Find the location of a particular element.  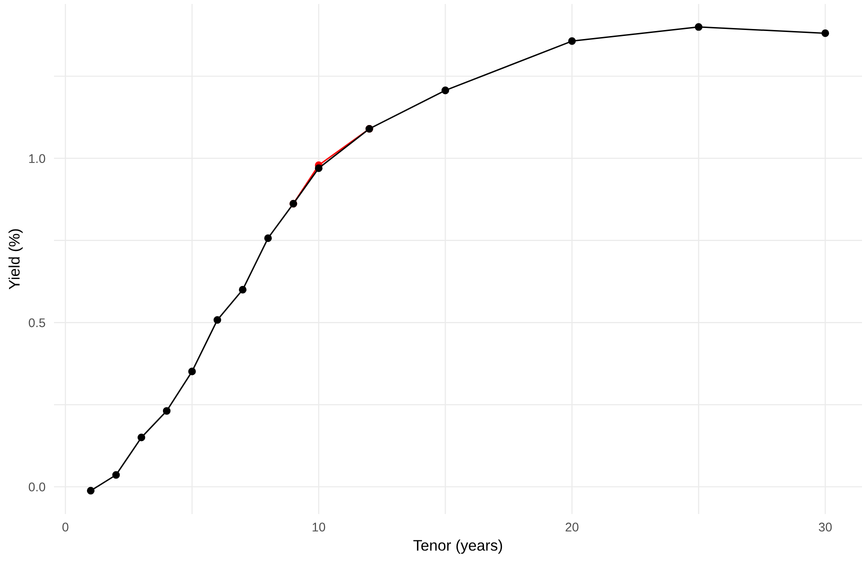

y-tick-label: 0.5 is located at coordinates (37, 323).